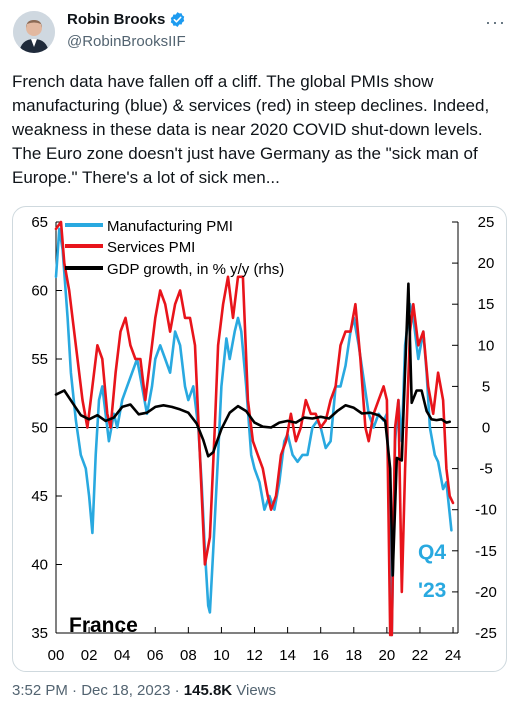  Describe the element at coordinates (39, 359) in the screenshot. I see `left-tick-label: 55` at that location.